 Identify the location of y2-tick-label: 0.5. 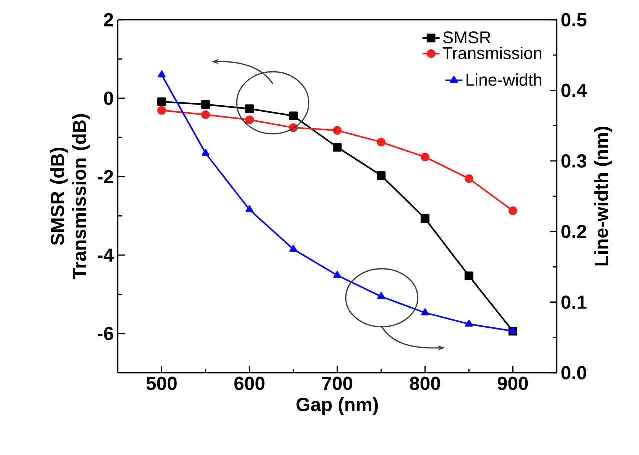
(574, 20).